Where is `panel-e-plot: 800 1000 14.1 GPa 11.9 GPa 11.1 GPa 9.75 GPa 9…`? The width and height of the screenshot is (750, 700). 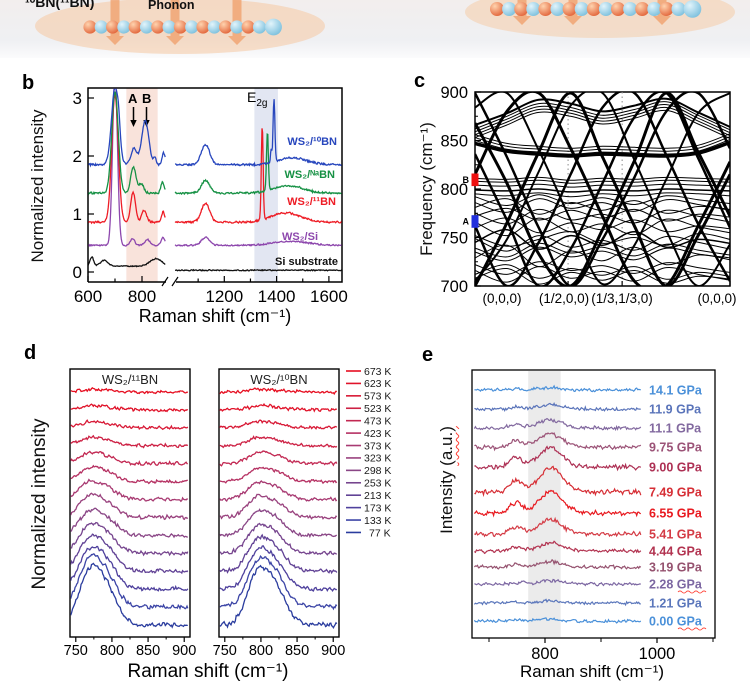 panel-e-plot: 800 1000 14.1 GPa 11.9 GPa 11.1 GPa 9.75 GPa 9… is located at coordinates (593, 516).